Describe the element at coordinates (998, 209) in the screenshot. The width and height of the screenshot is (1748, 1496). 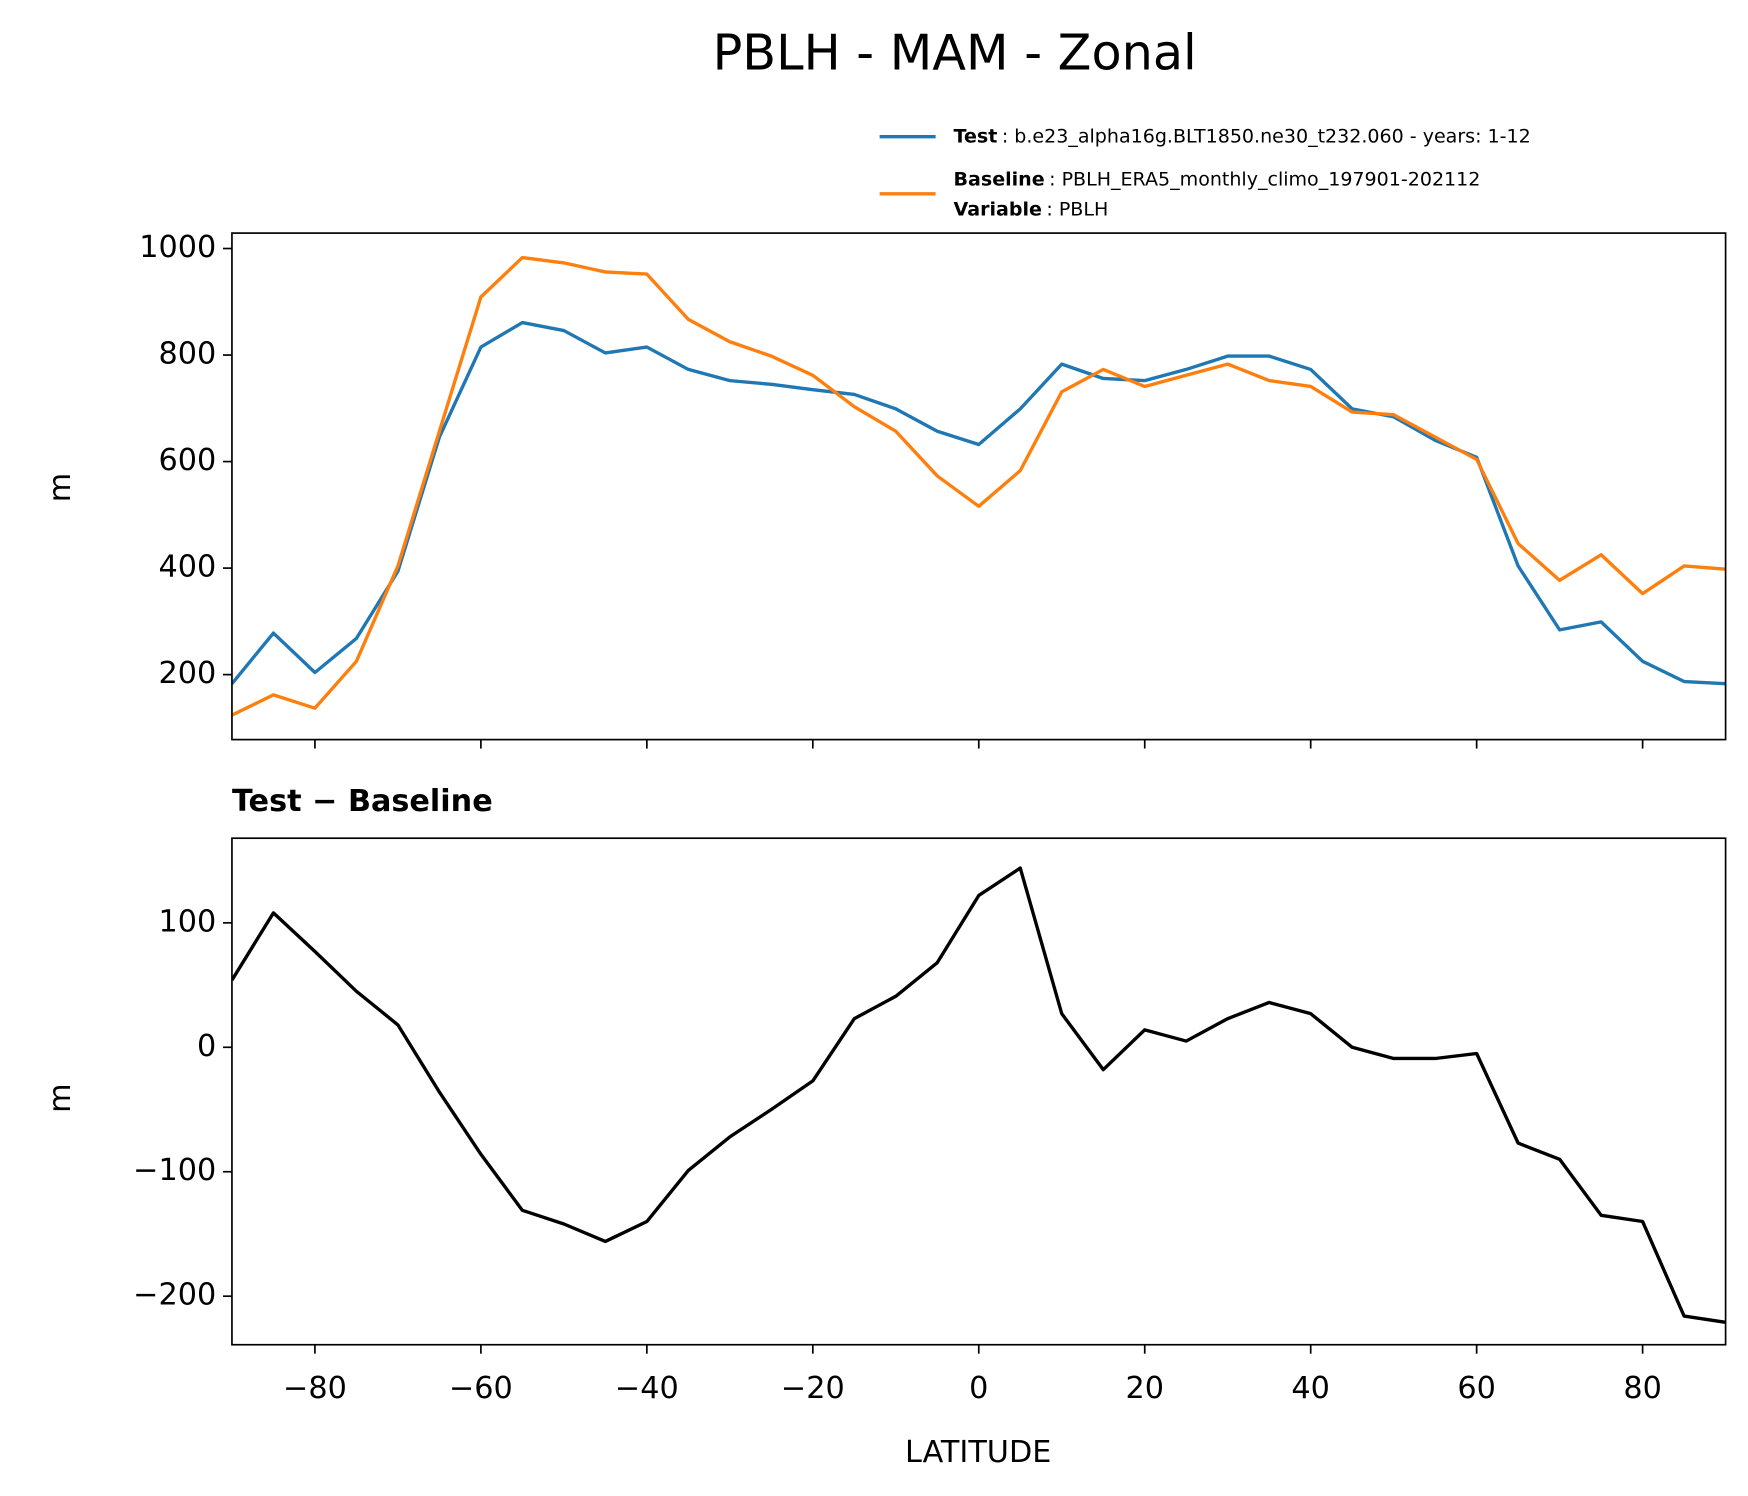
I see `legend-name: Variable` at that location.